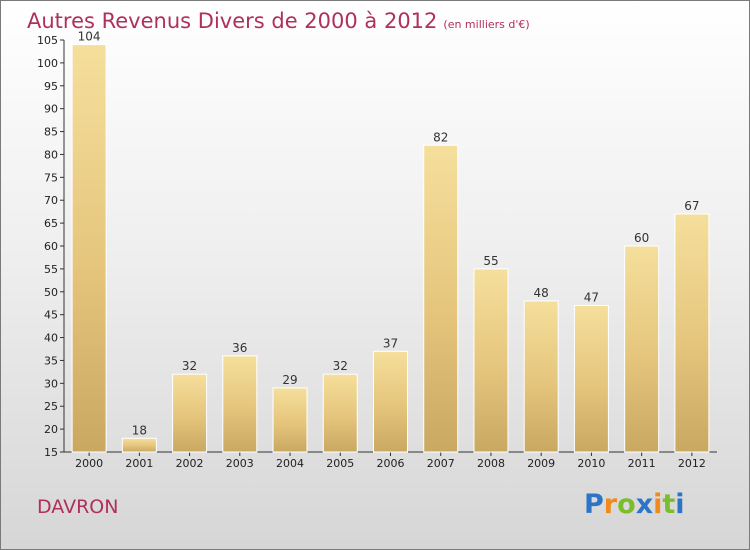  I want to click on x-tick-label: 2004, so click(290, 463).